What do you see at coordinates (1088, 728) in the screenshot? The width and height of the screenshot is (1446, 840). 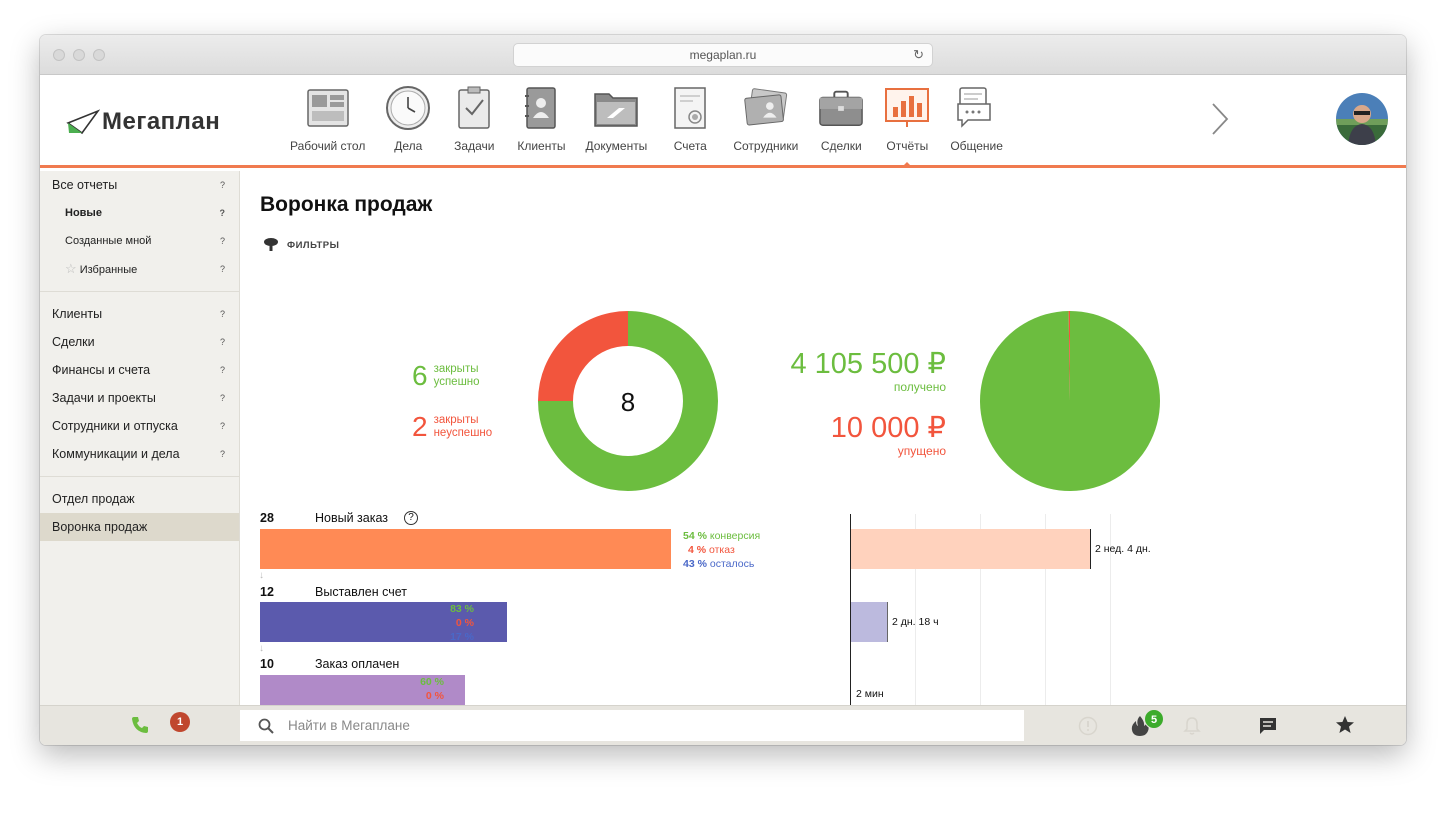 I see `info-circle-icon` at bounding box center [1088, 728].